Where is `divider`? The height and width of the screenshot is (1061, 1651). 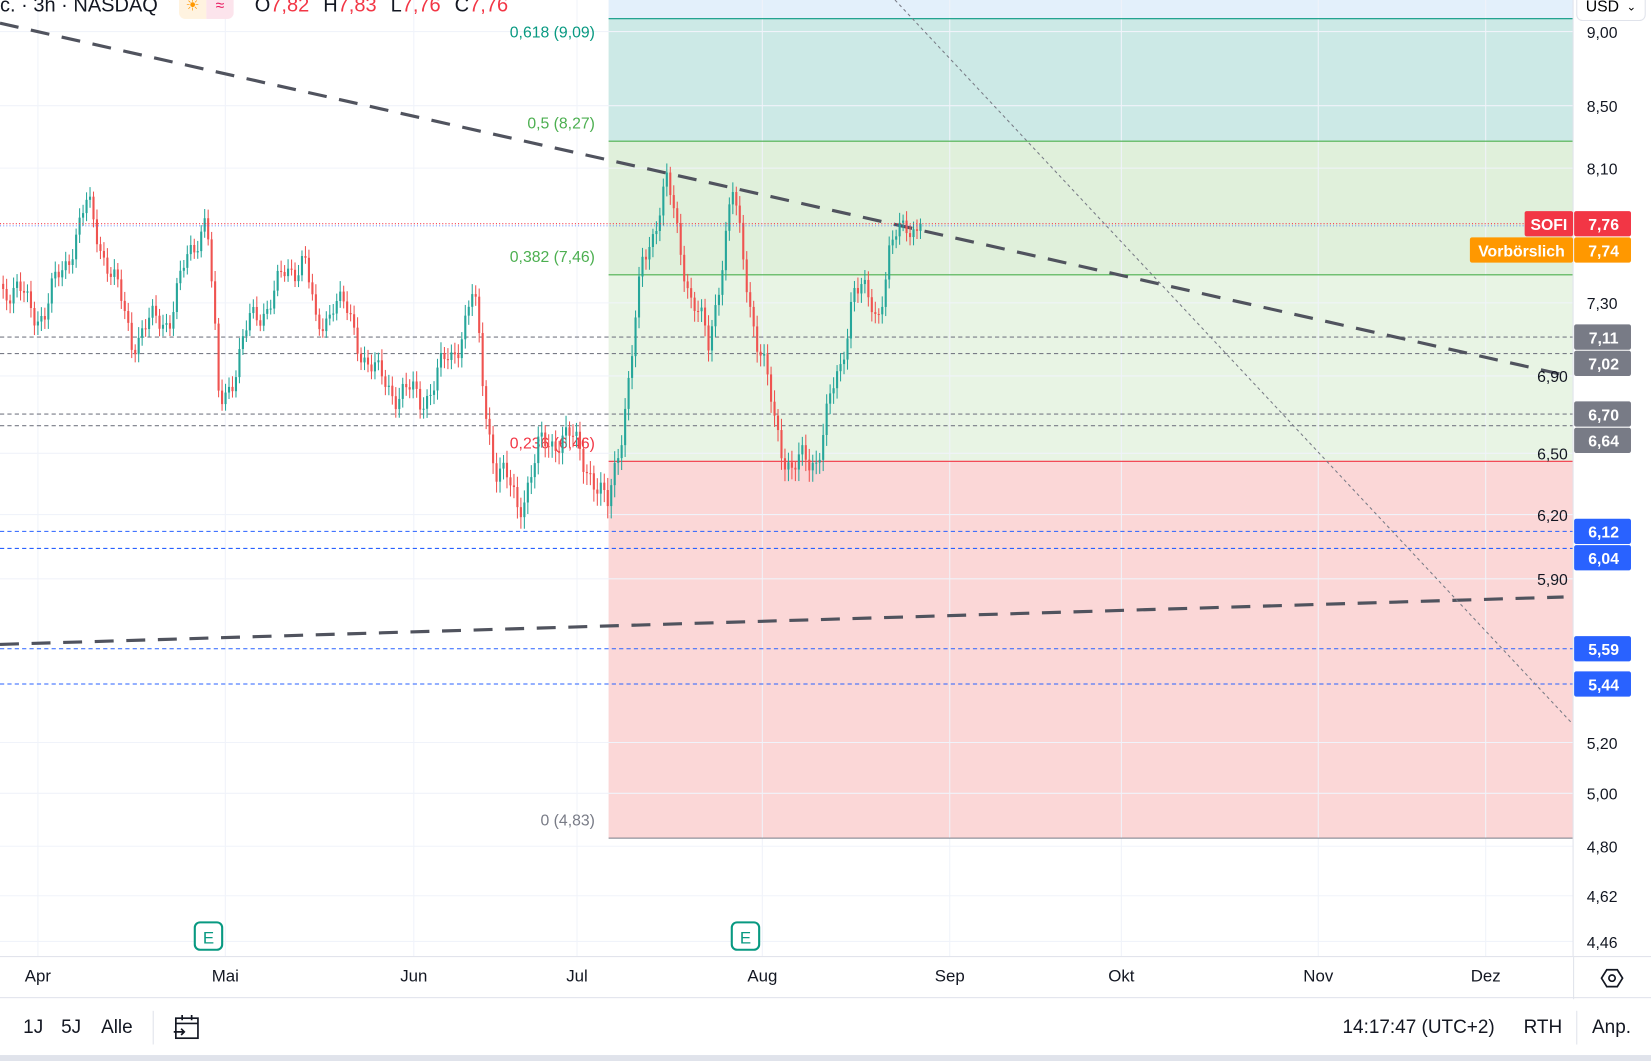 divider is located at coordinates (1577, 1027).